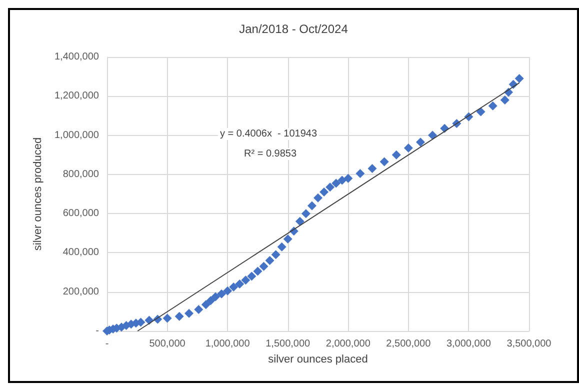 The height and width of the screenshot is (391, 579). Describe the element at coordinates (227, 344) in the screenshot. I see `x-tick-label: 1,000,000` at that location.